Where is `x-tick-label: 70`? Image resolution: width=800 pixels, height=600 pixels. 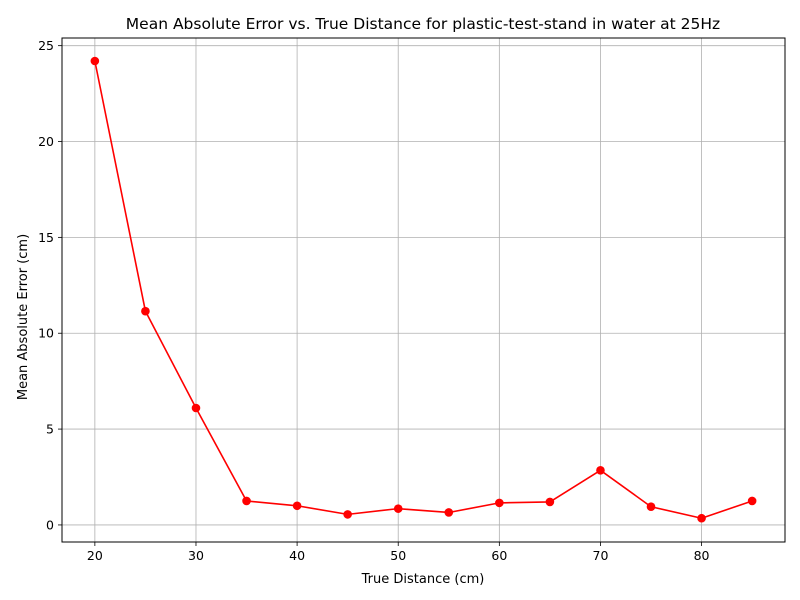
x-tick-label: 70 is located at coordinates (601, 555).